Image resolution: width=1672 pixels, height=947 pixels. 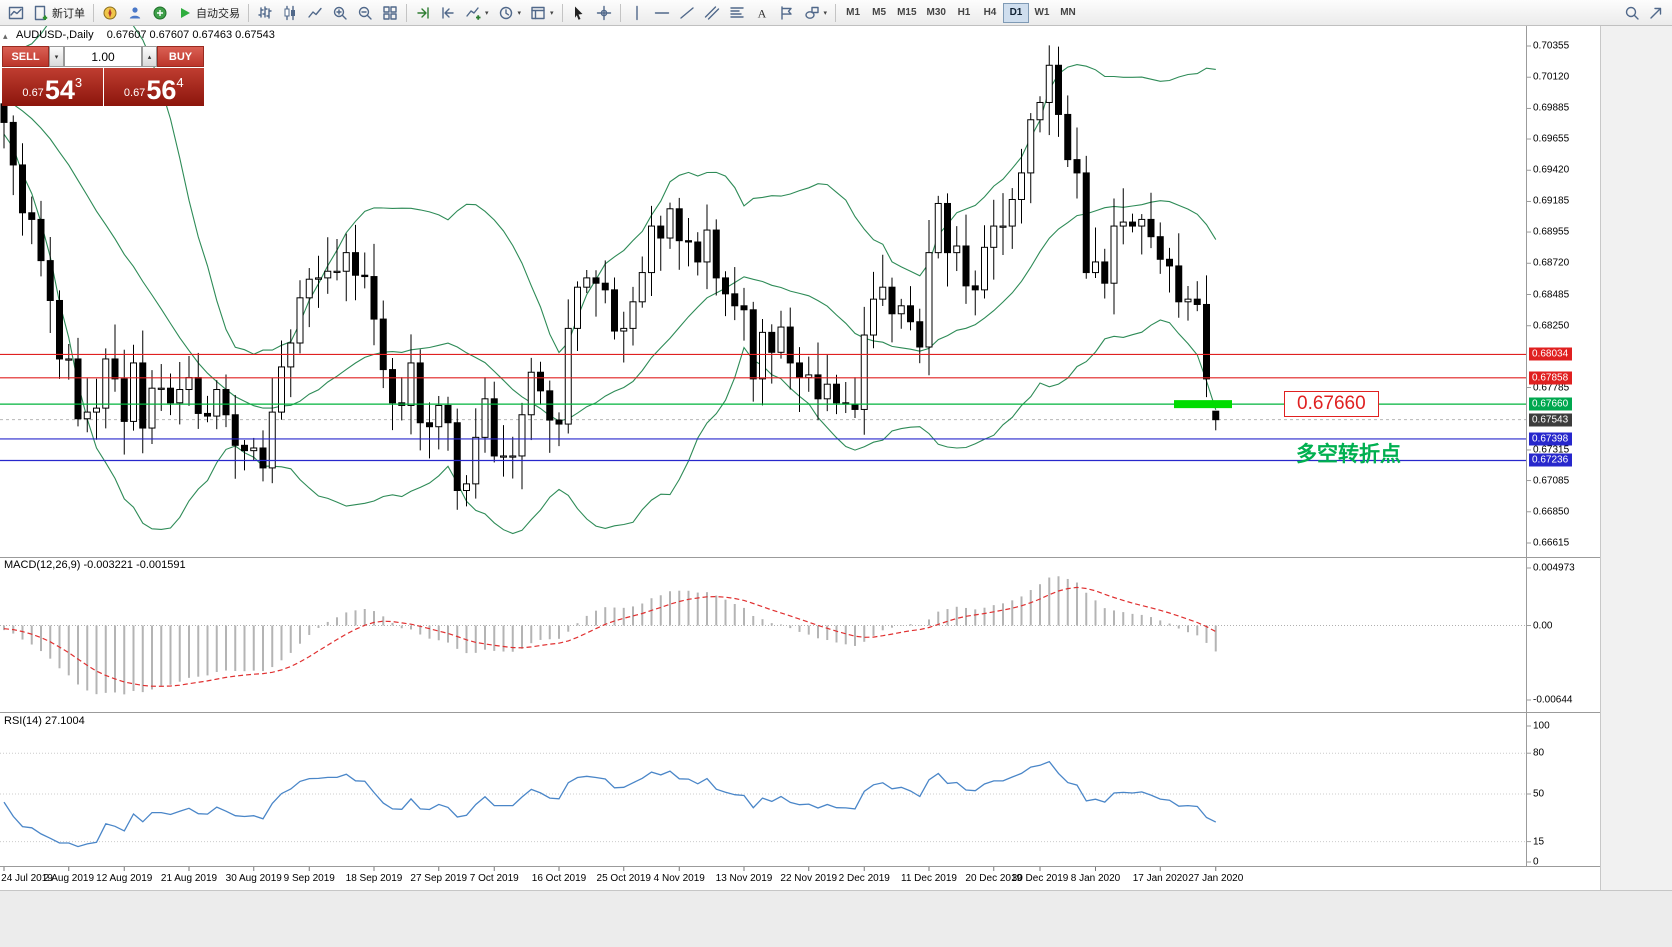 What do you see at coordinates (135, 13) in the screenshot?
I see `profiles-icon` at bounding box center [135, 13].